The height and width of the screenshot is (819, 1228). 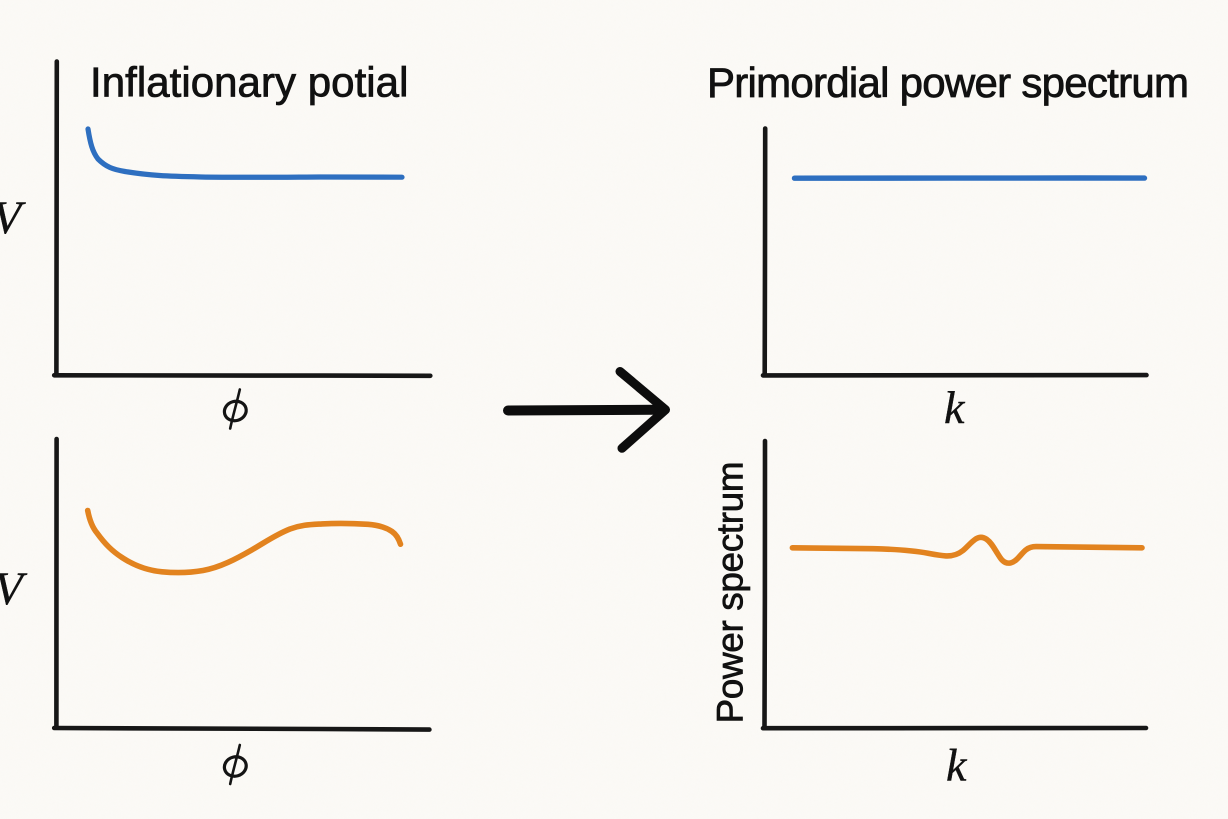 I want to click on svg-text: Inflationary potial, so click(x=249, y=82).